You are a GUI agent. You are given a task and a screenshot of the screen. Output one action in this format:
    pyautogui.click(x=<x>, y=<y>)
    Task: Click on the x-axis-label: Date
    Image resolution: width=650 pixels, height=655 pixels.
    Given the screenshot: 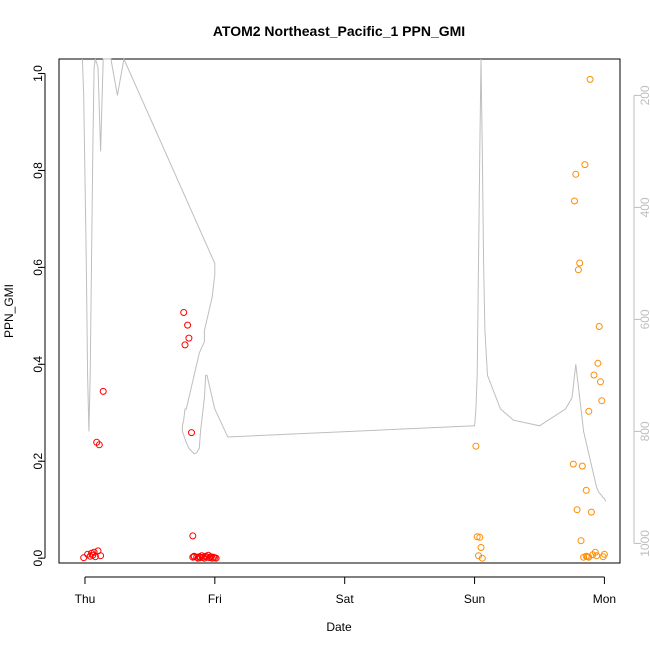 What is the action you would take?
    pyautogui.click(x=339, y=627)
    